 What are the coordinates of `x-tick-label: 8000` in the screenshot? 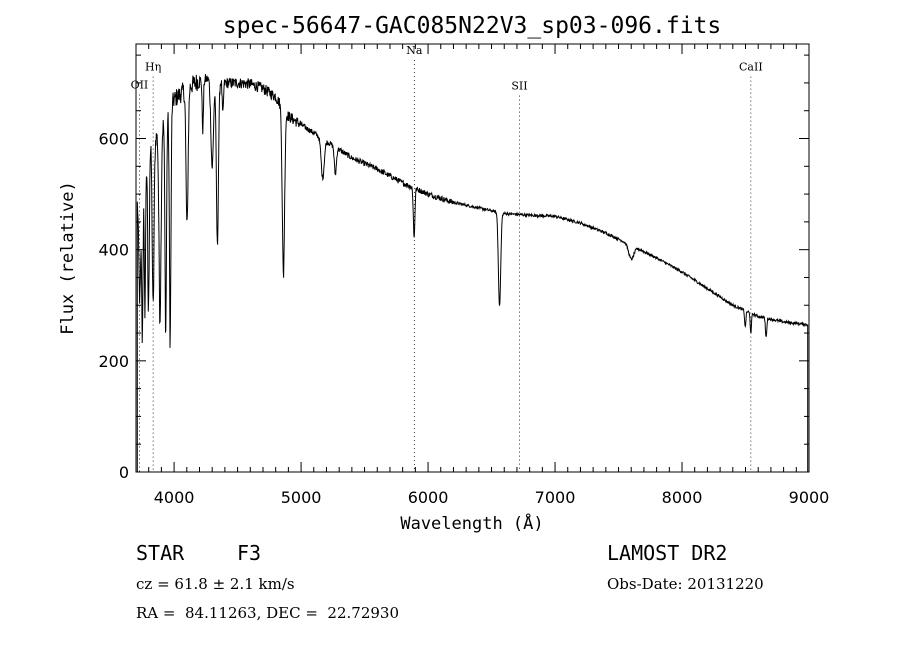 It's located at (682, 497).